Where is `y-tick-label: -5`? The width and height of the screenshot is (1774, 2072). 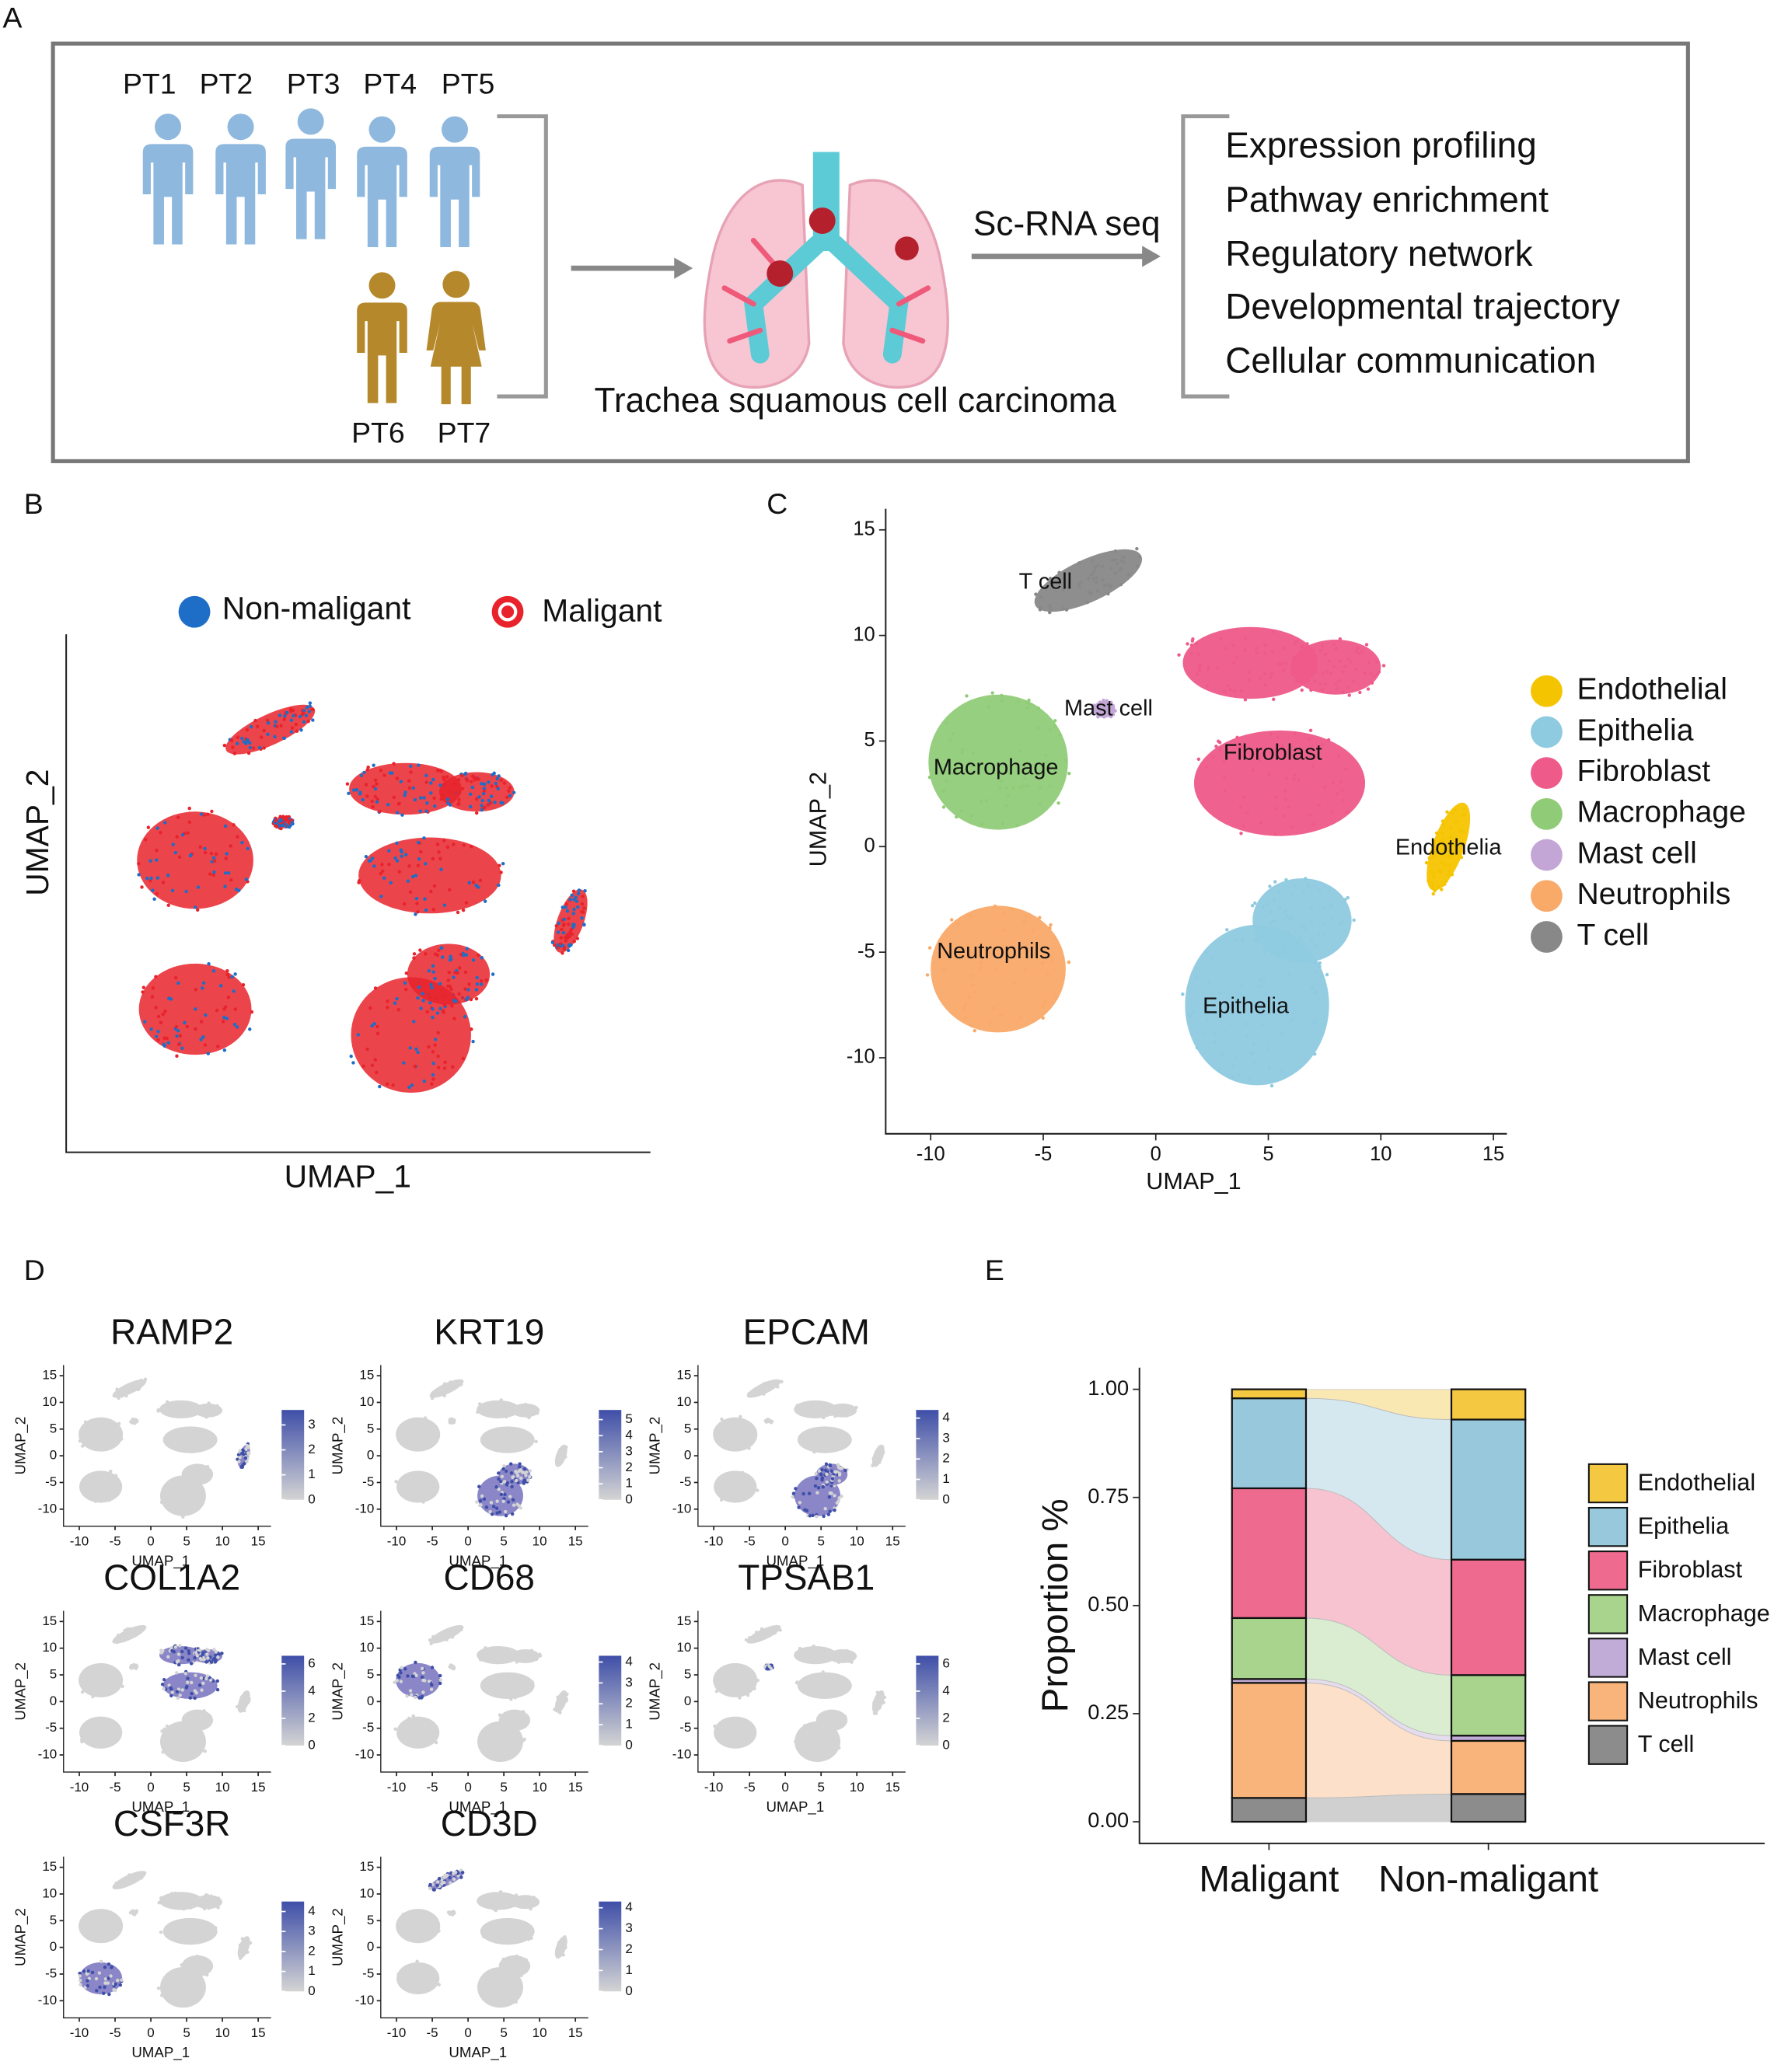
y-tick-label: -5 is located at coordinates (368, 1481).